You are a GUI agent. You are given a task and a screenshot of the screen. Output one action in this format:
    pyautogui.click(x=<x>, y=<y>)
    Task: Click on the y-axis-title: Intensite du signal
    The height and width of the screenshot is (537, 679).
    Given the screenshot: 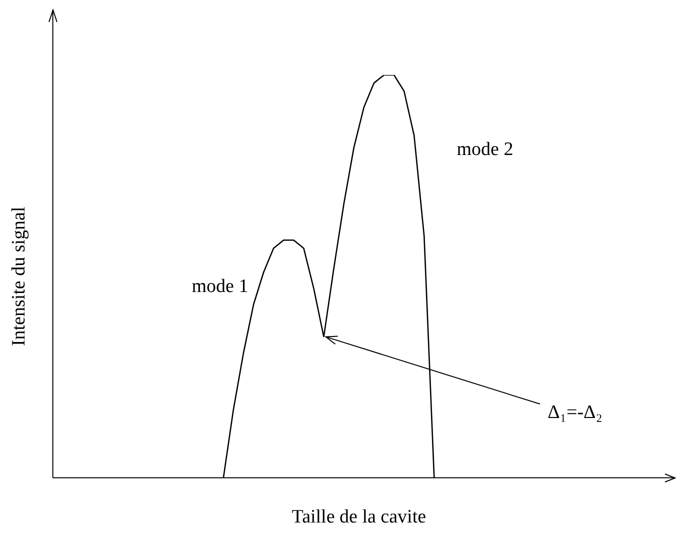 What is the action you would take?
    pyautogui.click(x=19, y=276)
    